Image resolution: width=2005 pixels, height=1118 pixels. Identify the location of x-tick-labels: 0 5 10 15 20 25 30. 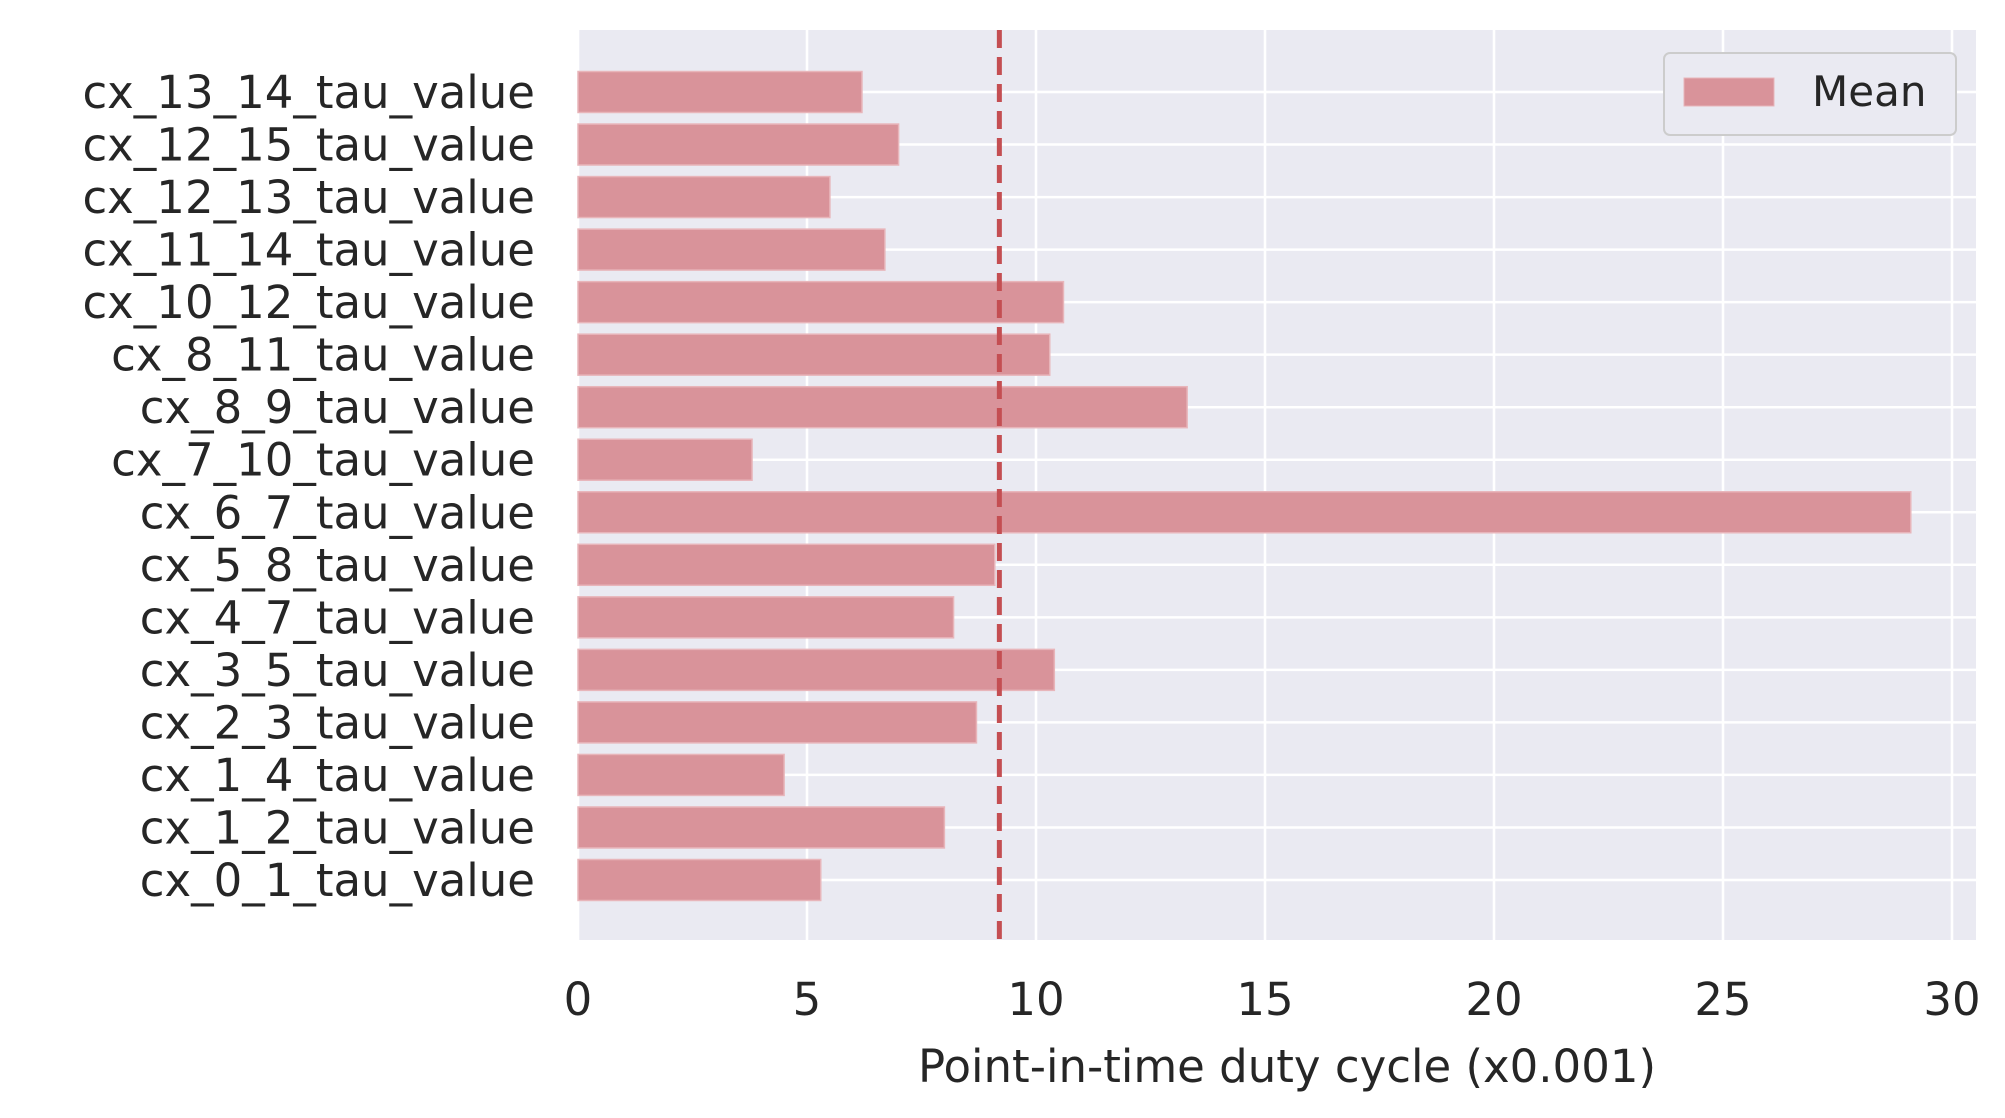
(1272, 999).